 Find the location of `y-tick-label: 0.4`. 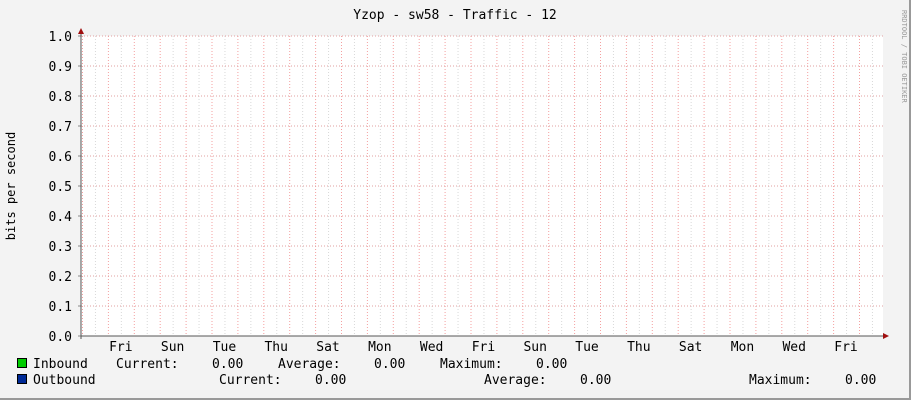

y-tick-label: 0.4 is located at coordinates (61, 217).